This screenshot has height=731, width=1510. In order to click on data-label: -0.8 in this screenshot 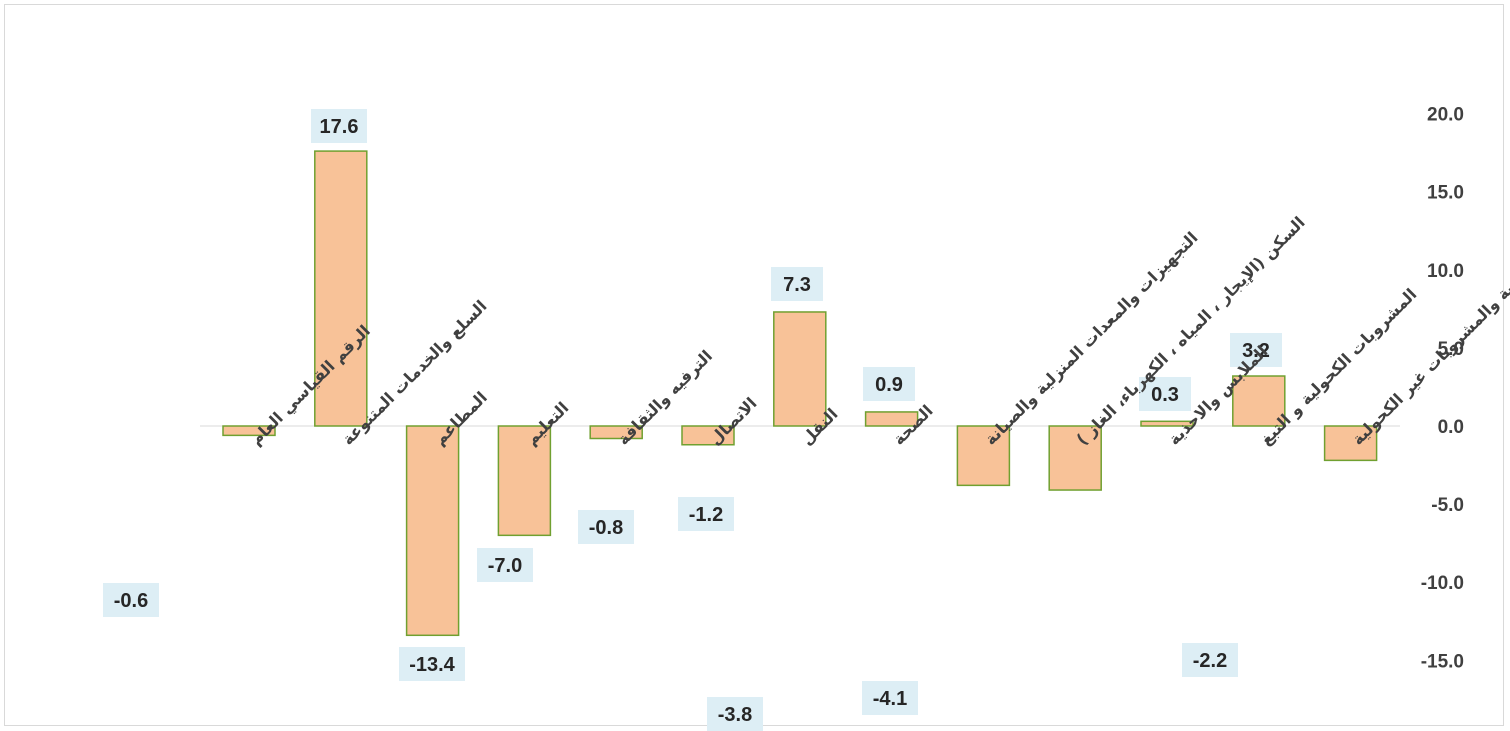, I will do `click(606, 528)`.